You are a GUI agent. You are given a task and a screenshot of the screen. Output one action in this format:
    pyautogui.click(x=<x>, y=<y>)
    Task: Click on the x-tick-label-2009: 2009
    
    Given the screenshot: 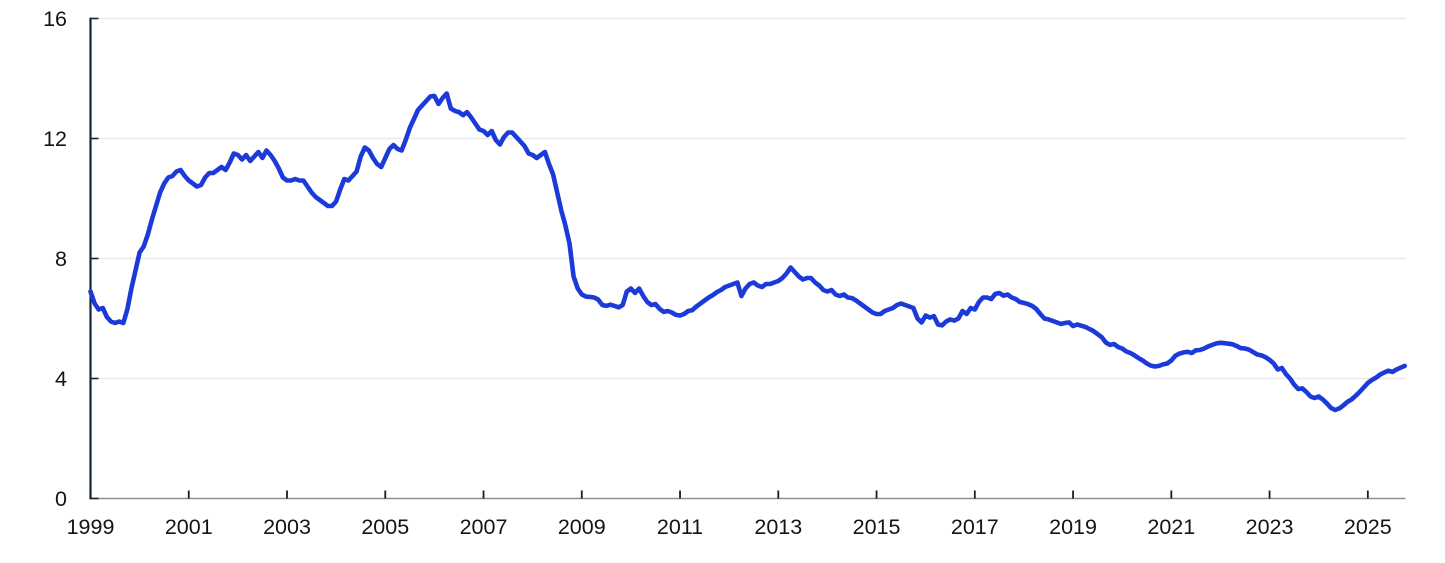 What is the action you would take?
    pyautogui.click(x=582, y=527)
    